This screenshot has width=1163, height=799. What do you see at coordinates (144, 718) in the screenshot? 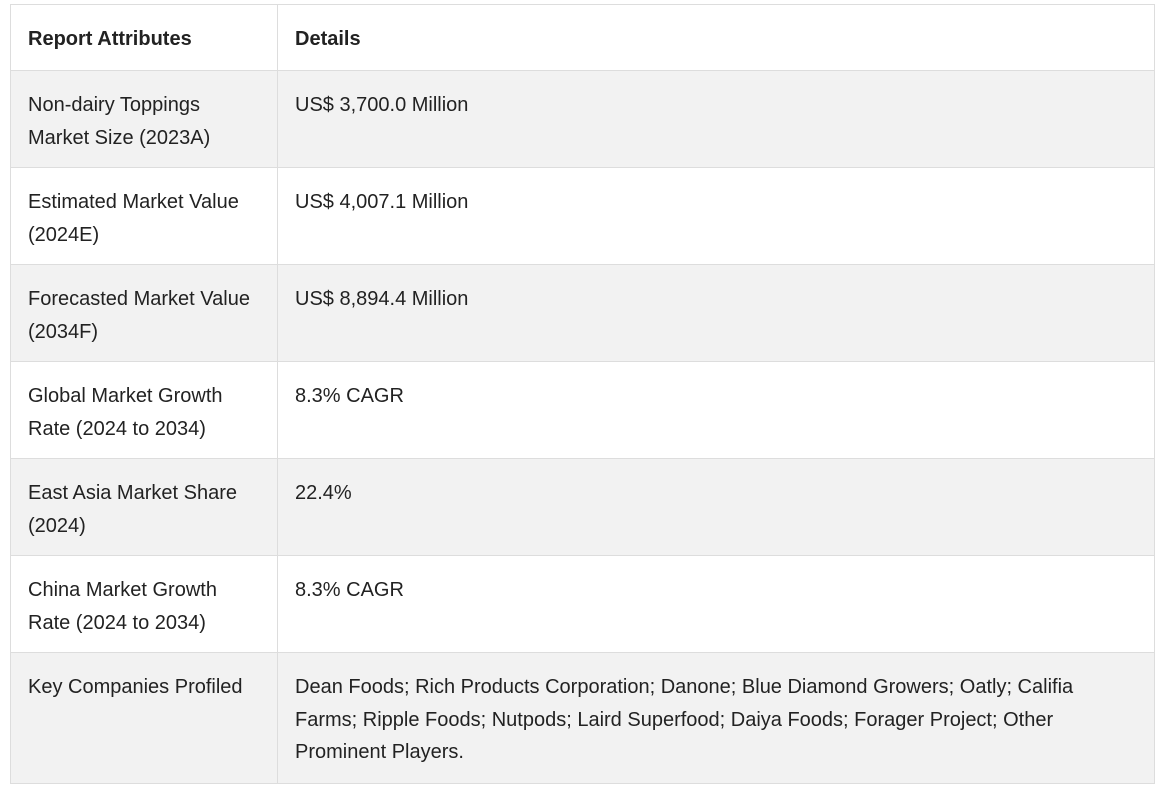
I see `attribute-cell: Key Companies Profiled` at bounding box center [144, 718].